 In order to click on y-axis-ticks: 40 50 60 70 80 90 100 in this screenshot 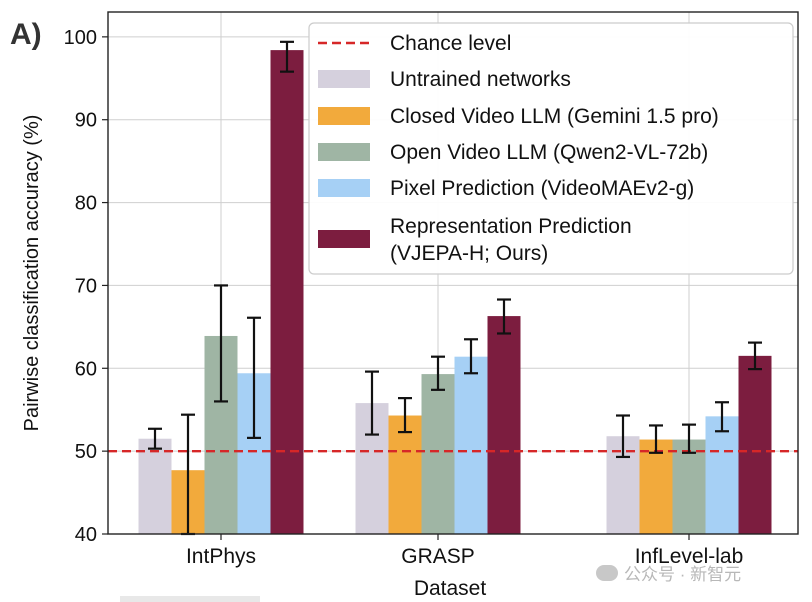, I will do `click(86, 286)`.